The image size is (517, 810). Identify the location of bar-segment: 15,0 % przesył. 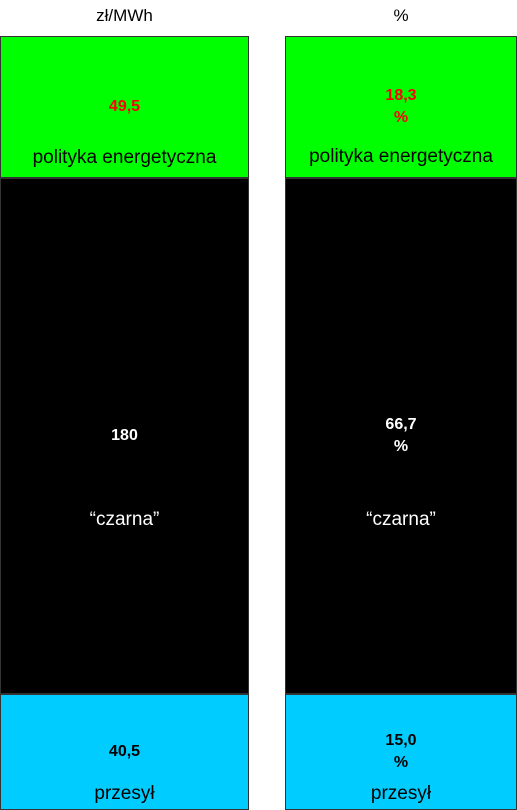
(401, 751).